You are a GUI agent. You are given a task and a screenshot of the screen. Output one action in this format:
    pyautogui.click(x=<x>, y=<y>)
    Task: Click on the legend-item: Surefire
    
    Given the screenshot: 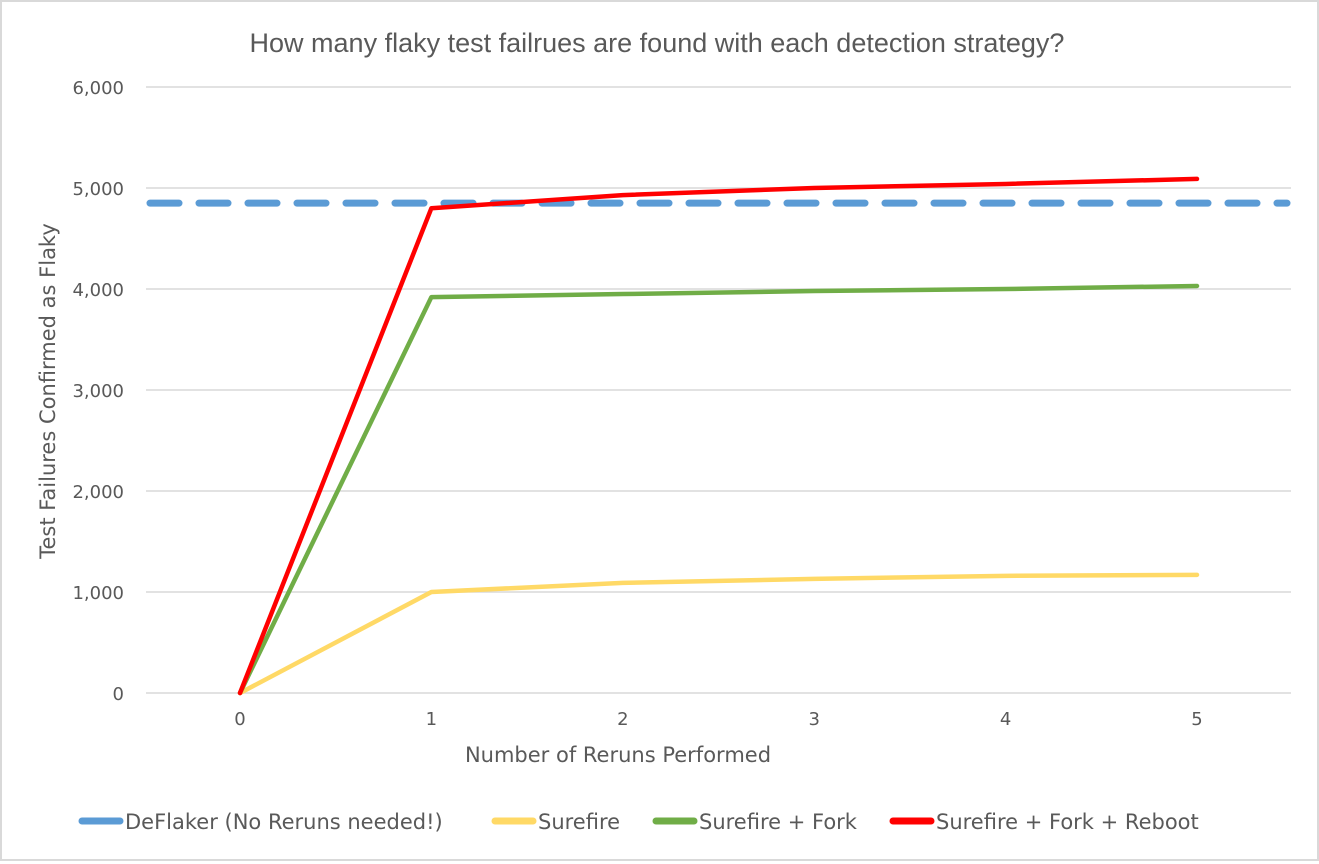 What is the action you would take?
    pyautogui.click(x=555, y=822)
    